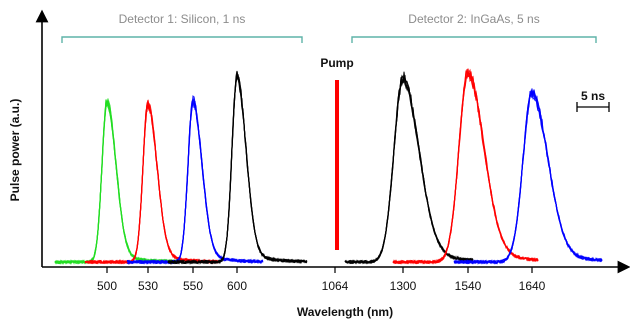 This screenshot has height=323, width=630. Describe the element at coordinates (474, 27) in the screenshot. I see `detector-2-bracket: Detector 2: InGaAs, 5 ns` at that location.